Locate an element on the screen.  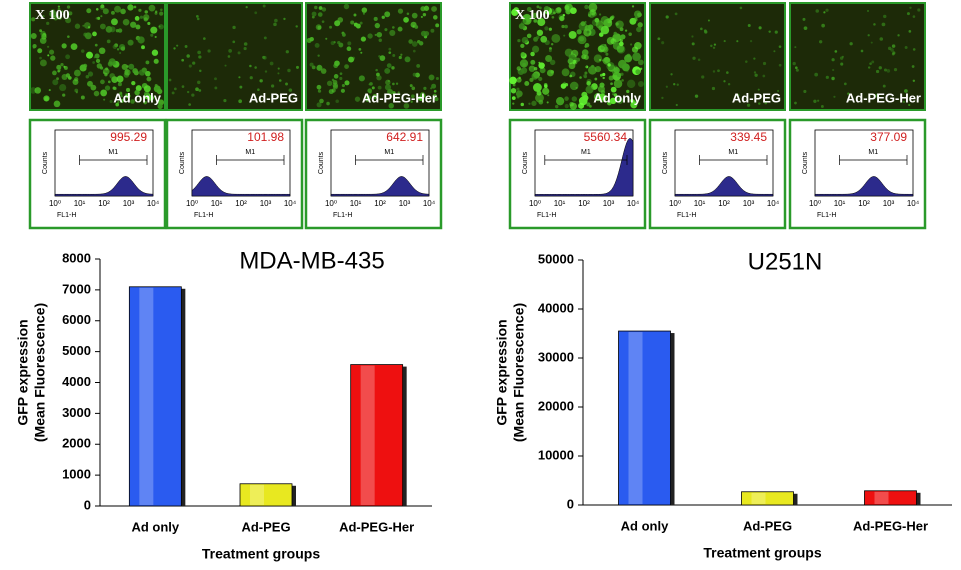
histogram-tick-label: 10¹ is located at coordinates (356, 203).